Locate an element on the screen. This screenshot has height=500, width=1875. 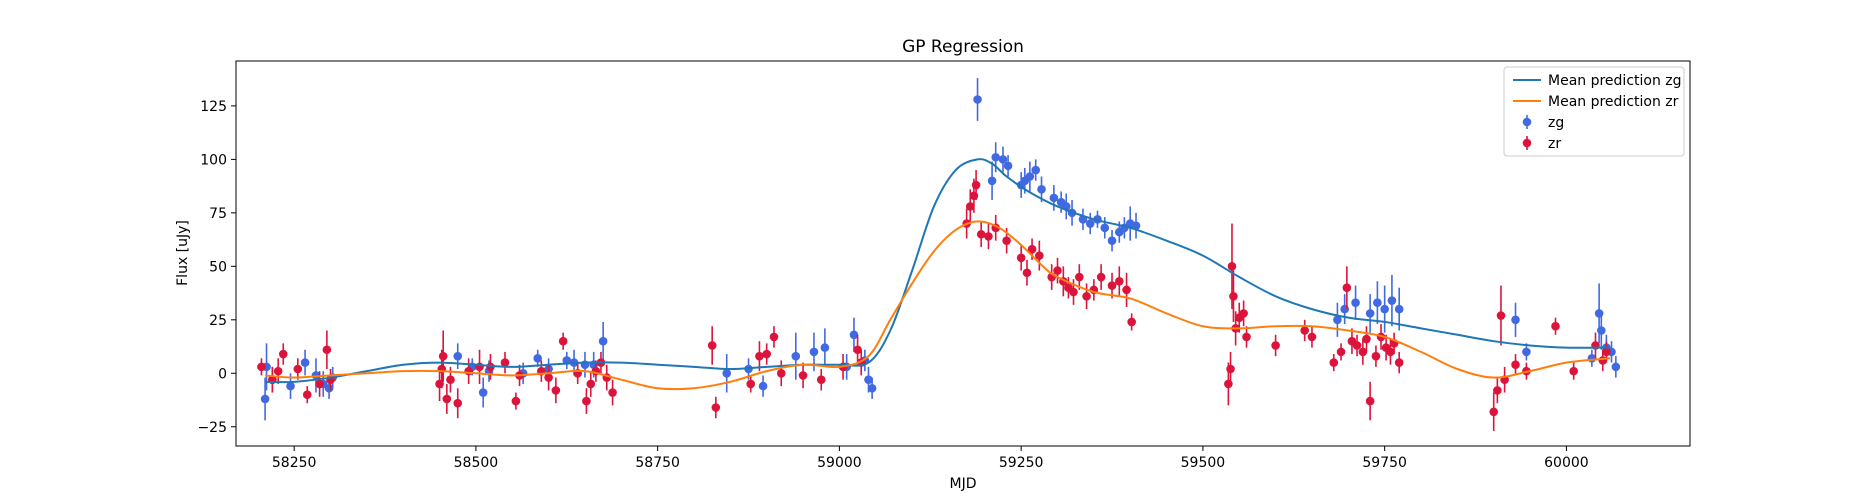
legend-label: zg is located at coordinates (1556, 123).